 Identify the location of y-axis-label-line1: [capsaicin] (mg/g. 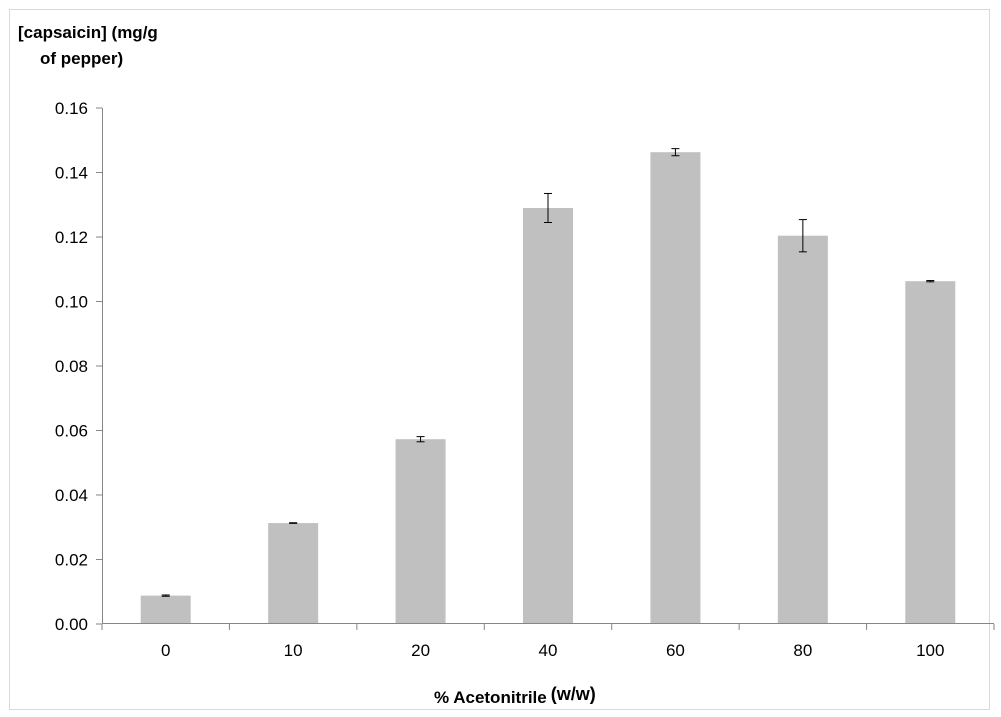
(88, 32).